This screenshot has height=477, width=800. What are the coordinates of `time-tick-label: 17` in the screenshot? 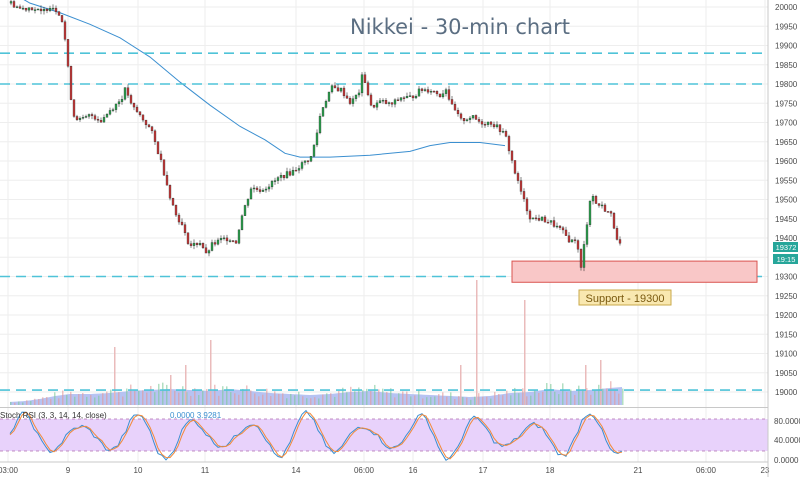 It's located at (483, 470).